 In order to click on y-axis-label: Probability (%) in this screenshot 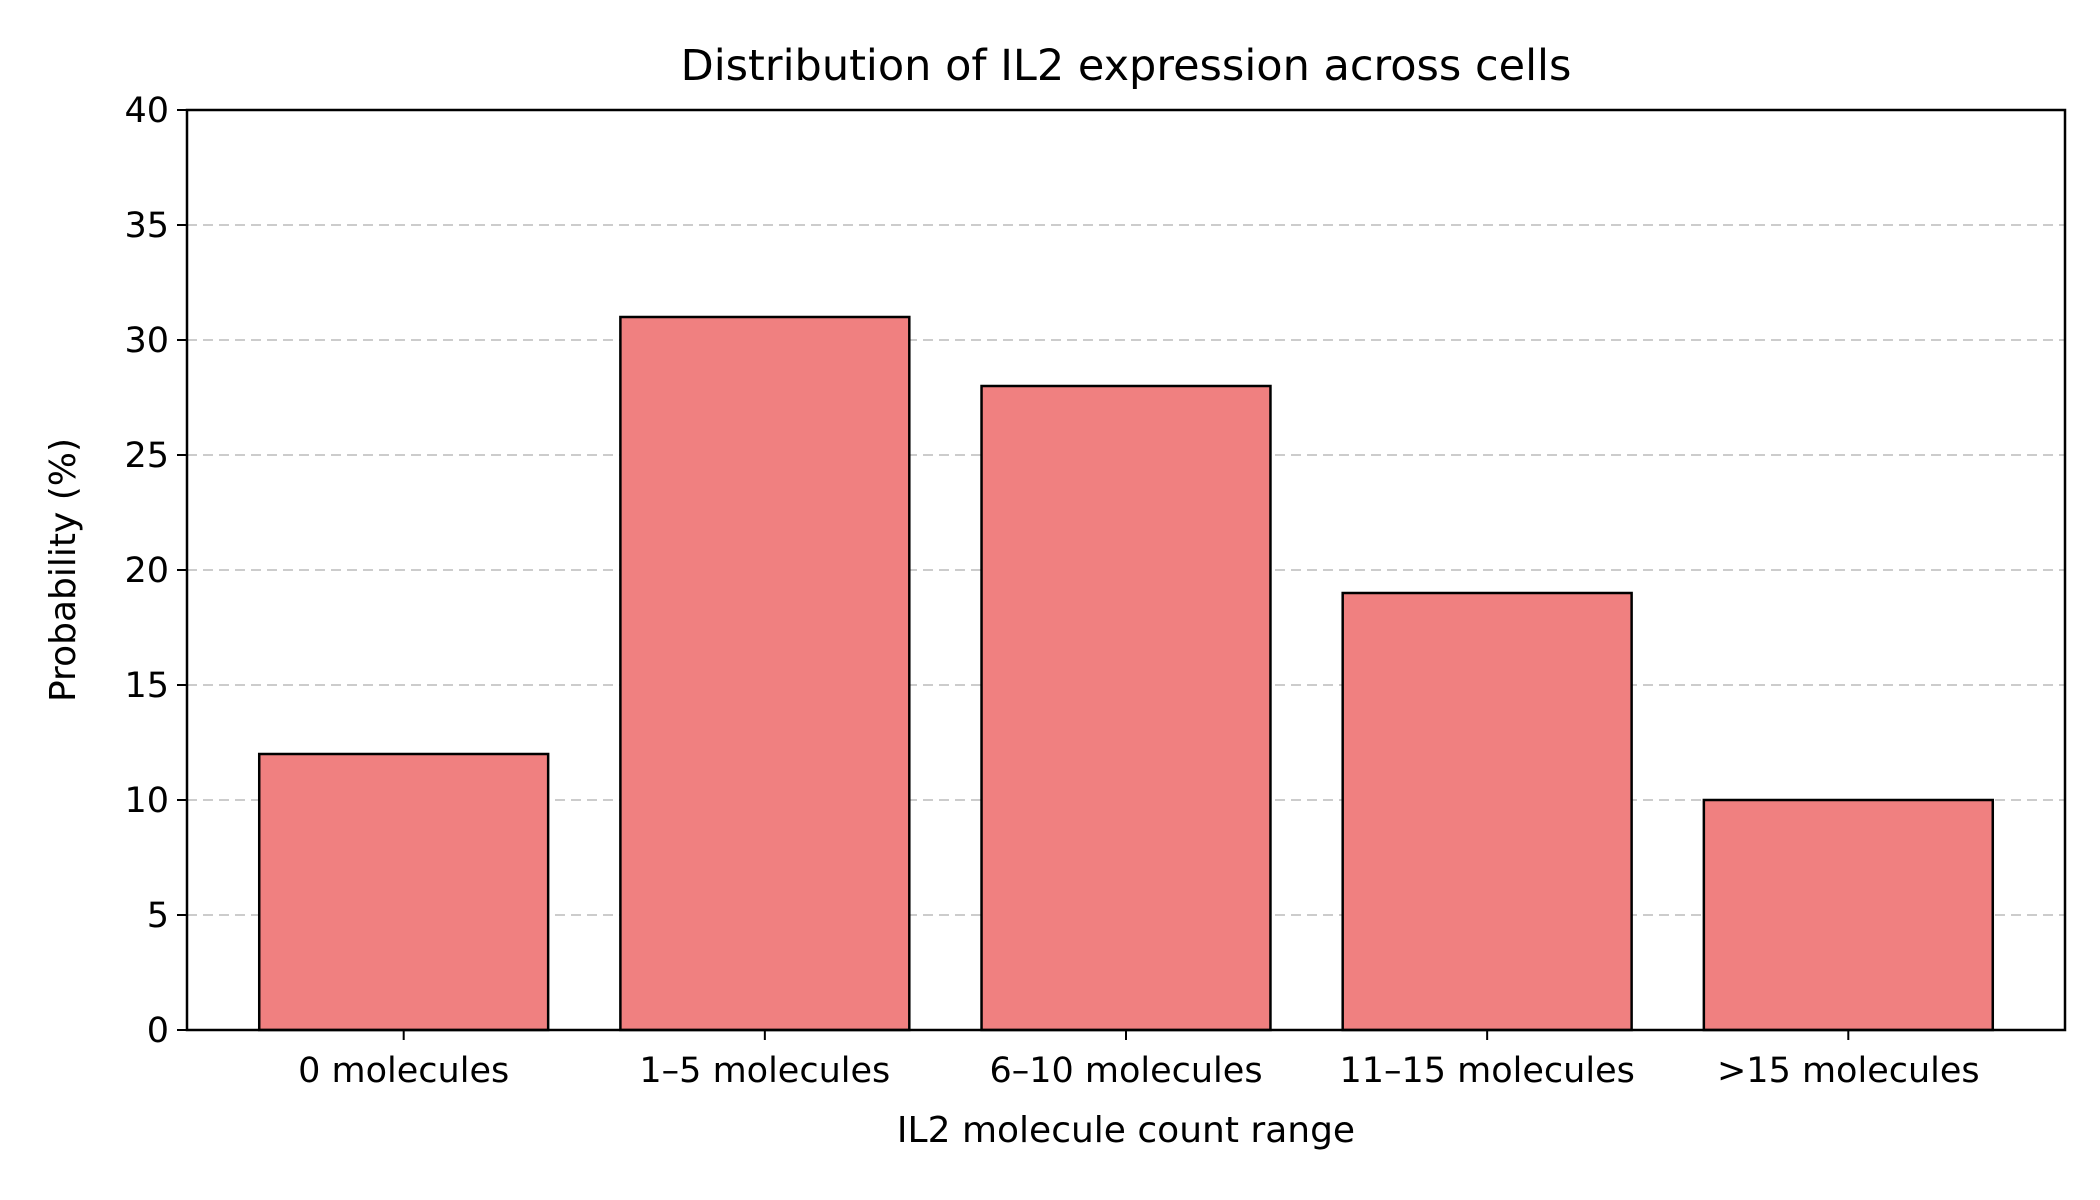, I will do `click(63, 570)`.